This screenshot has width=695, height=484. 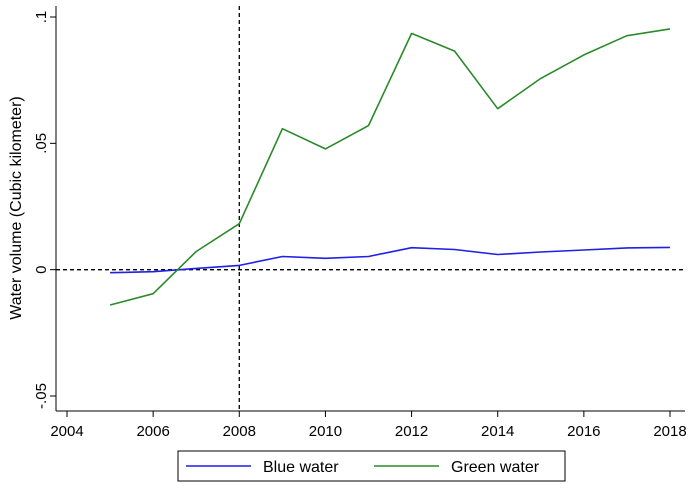 What do you see at coordinates (497, 431) in the screenshot?
I see `x-tick-label: 2014` at bounding box center [497, 431].